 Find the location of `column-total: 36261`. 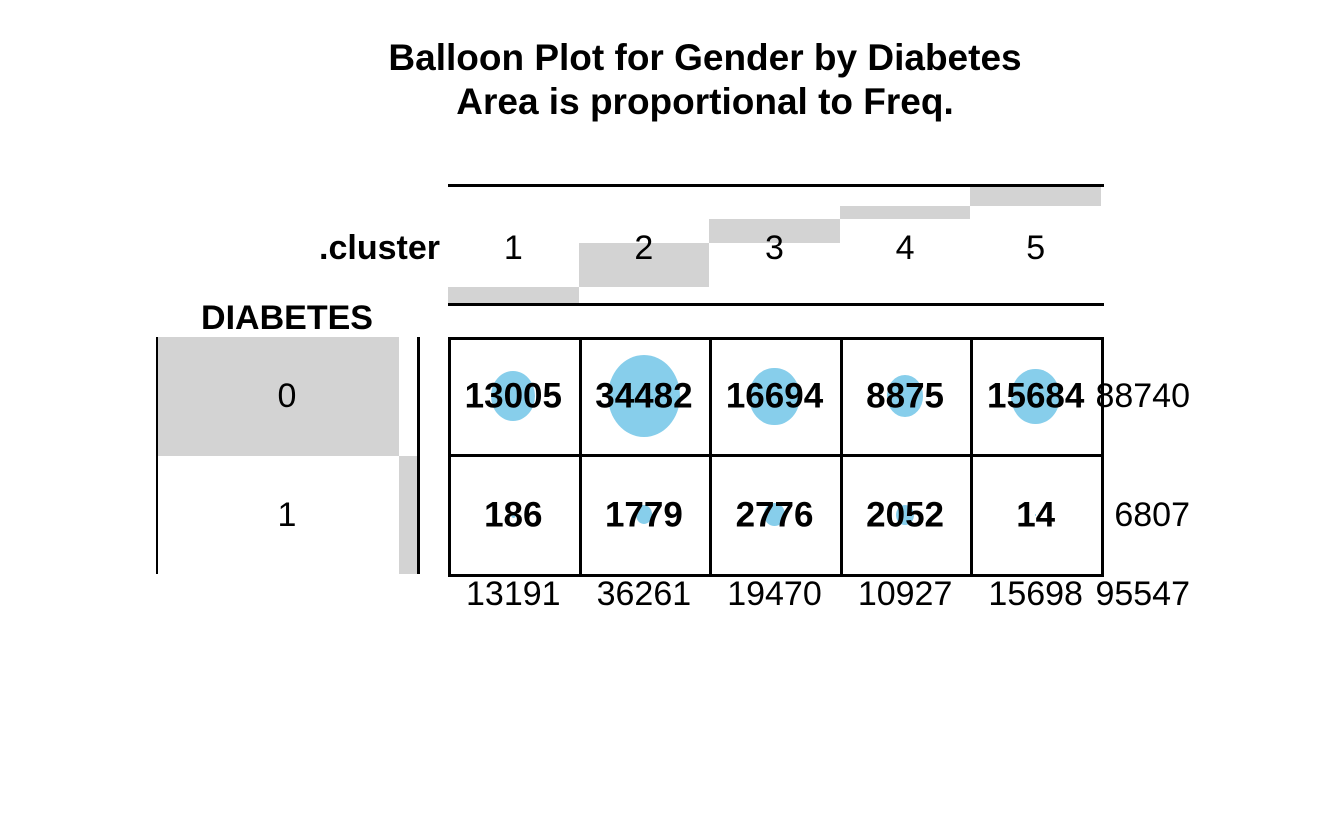

column-total: 36261 is located at coordinates (644, 594).